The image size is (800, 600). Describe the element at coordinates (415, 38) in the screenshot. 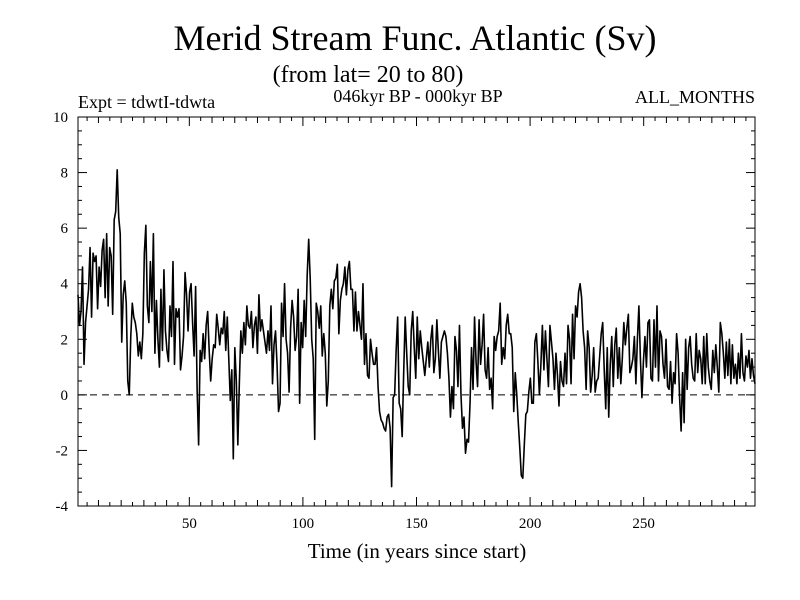

I see `chart-title: Merid Stream Func. Atlantic (Sv)` at that location.